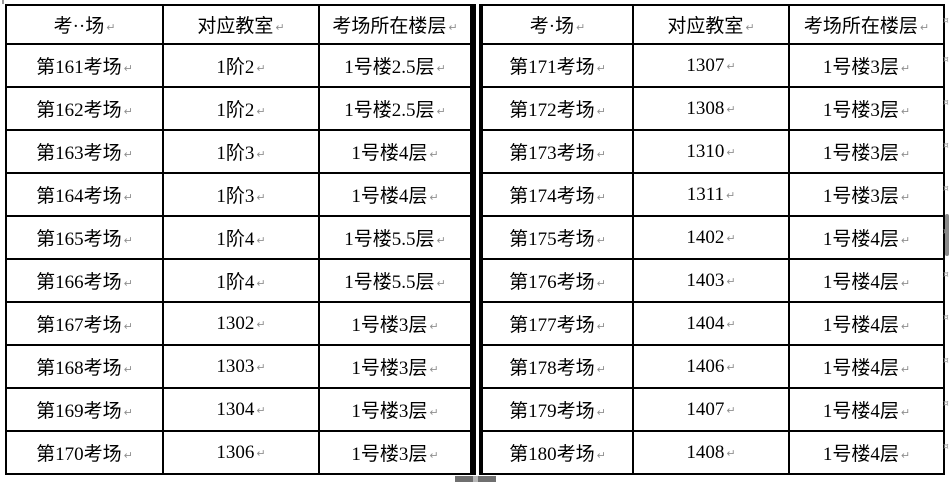 This screenshot has height=482, width=950. I want to click on cell-text: 第164考场, so click(79, 196).